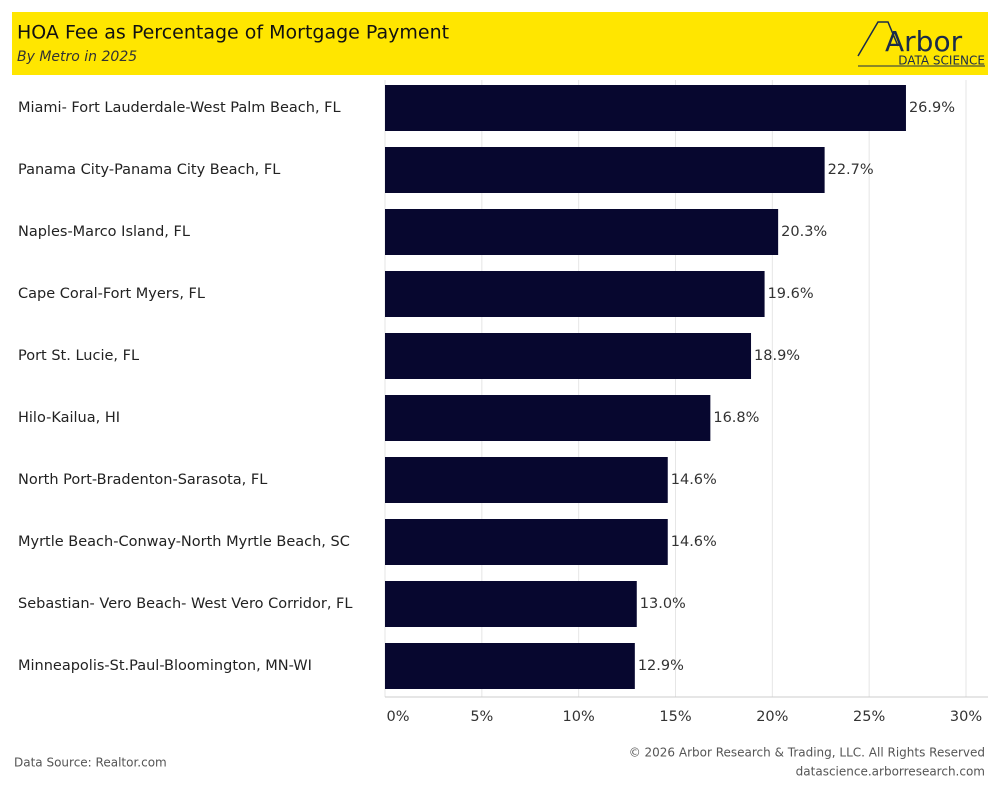 Image resolution: width=1000 pixels, height=804 pixels. Describe the element at coordinates (661, 666) in the screenshot. I see `value-label: 12.9%` at that location.